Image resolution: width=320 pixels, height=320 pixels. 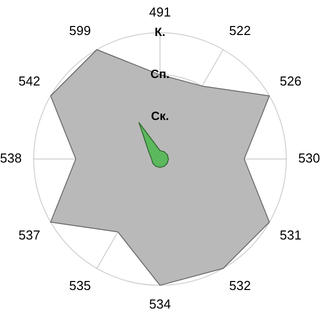 What do you see at coordinates (291, 81) in the screenshot?
I see `spoke-label: 526` at bounding box center [291, 81].